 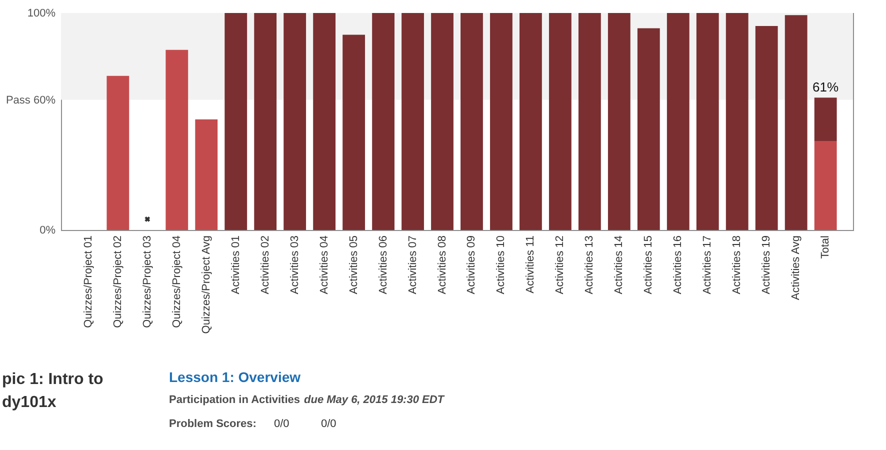 What do you see at coordinates (147, 282) in the screenshot?
I see `x-tick-label: Quizzes/Project 03` at bounding box center [147, 282].